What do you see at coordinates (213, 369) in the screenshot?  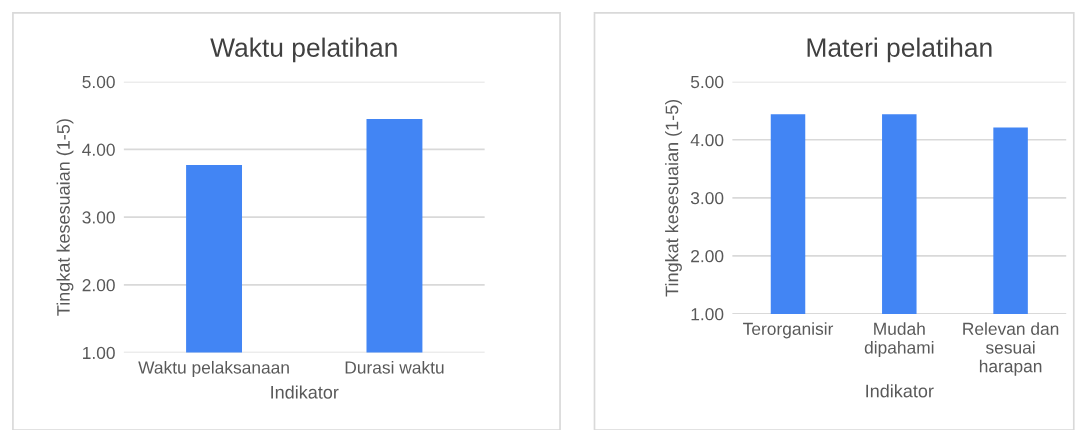 I see `x-tick-label: Waktu pelaksanaan` at bounding box center [213, 369].